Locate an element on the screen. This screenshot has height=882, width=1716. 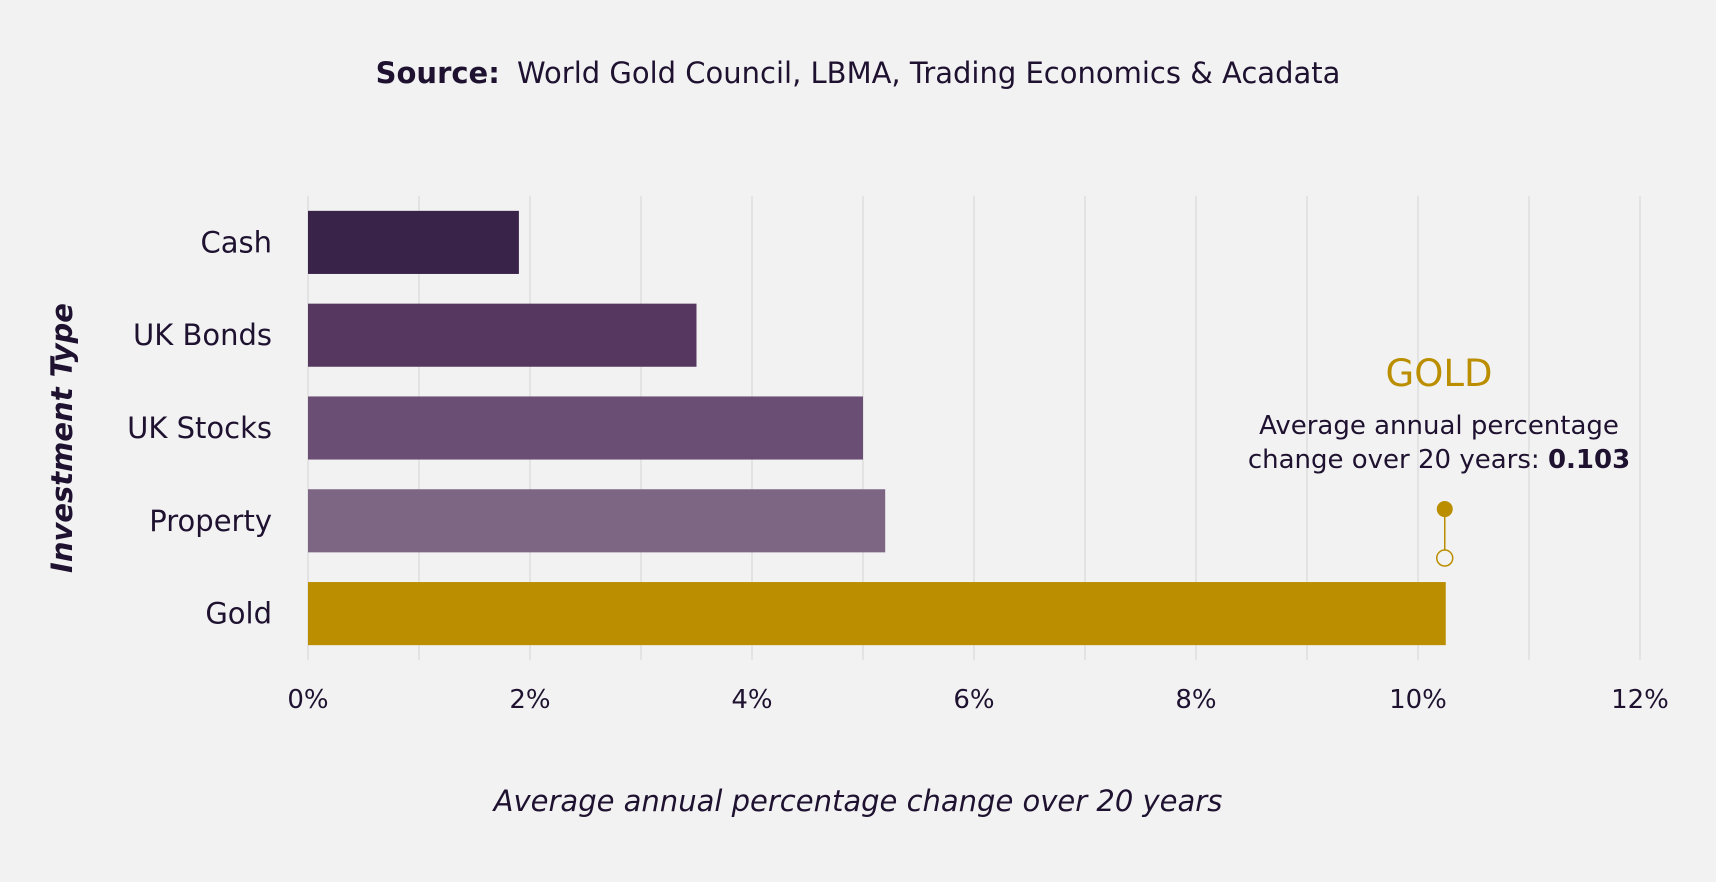
annotation-line-2-prefix: change over 20 years: is located at coordinates (1398, 460).